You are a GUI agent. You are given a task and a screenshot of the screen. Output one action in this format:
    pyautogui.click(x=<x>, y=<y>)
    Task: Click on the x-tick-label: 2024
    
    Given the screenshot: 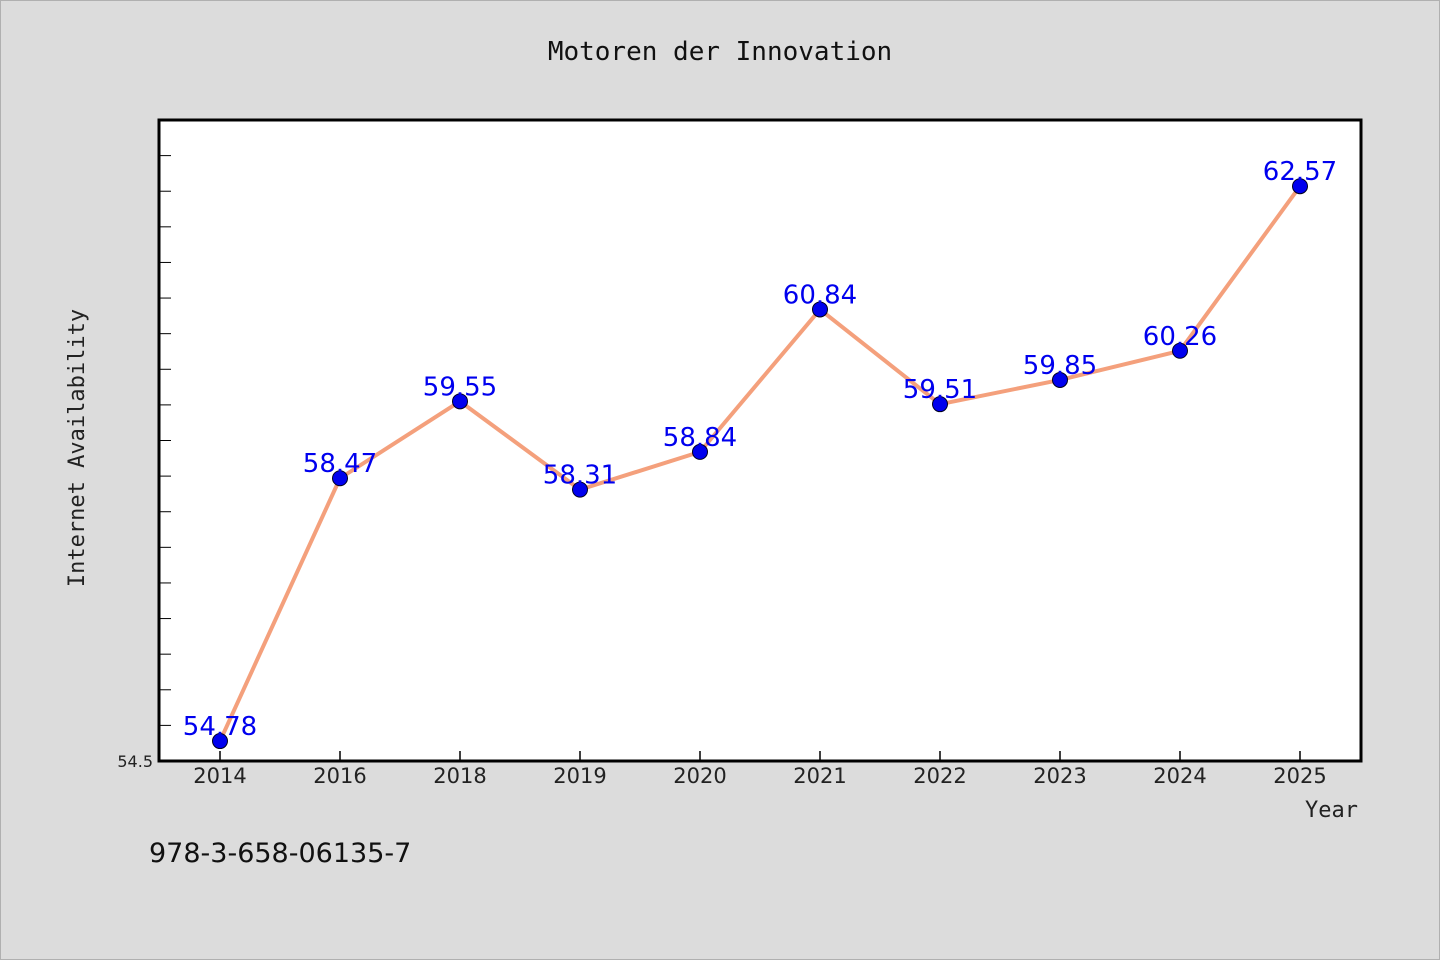 What is the action you would take?
    pyautogui.click(x=1179, y=776)
    